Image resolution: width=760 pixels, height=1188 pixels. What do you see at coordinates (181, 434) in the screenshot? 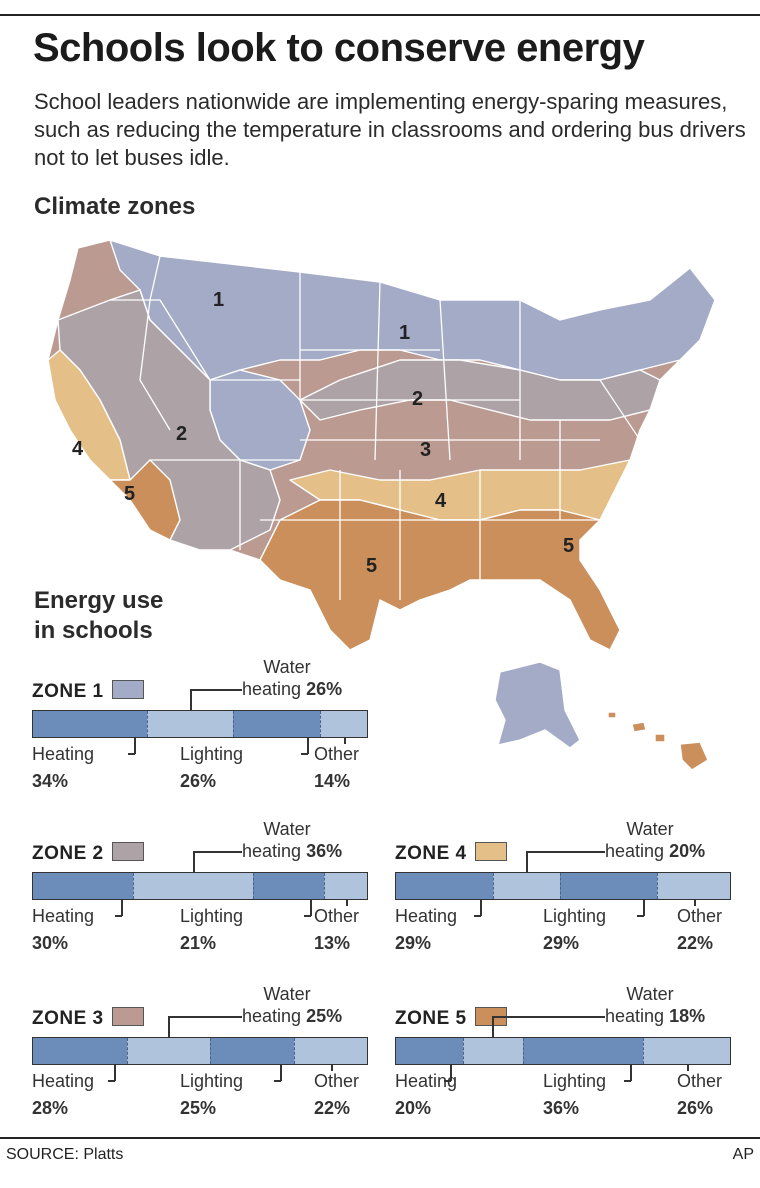
I see `zone-label-2-west: 2` at bounding box center [181, 434].